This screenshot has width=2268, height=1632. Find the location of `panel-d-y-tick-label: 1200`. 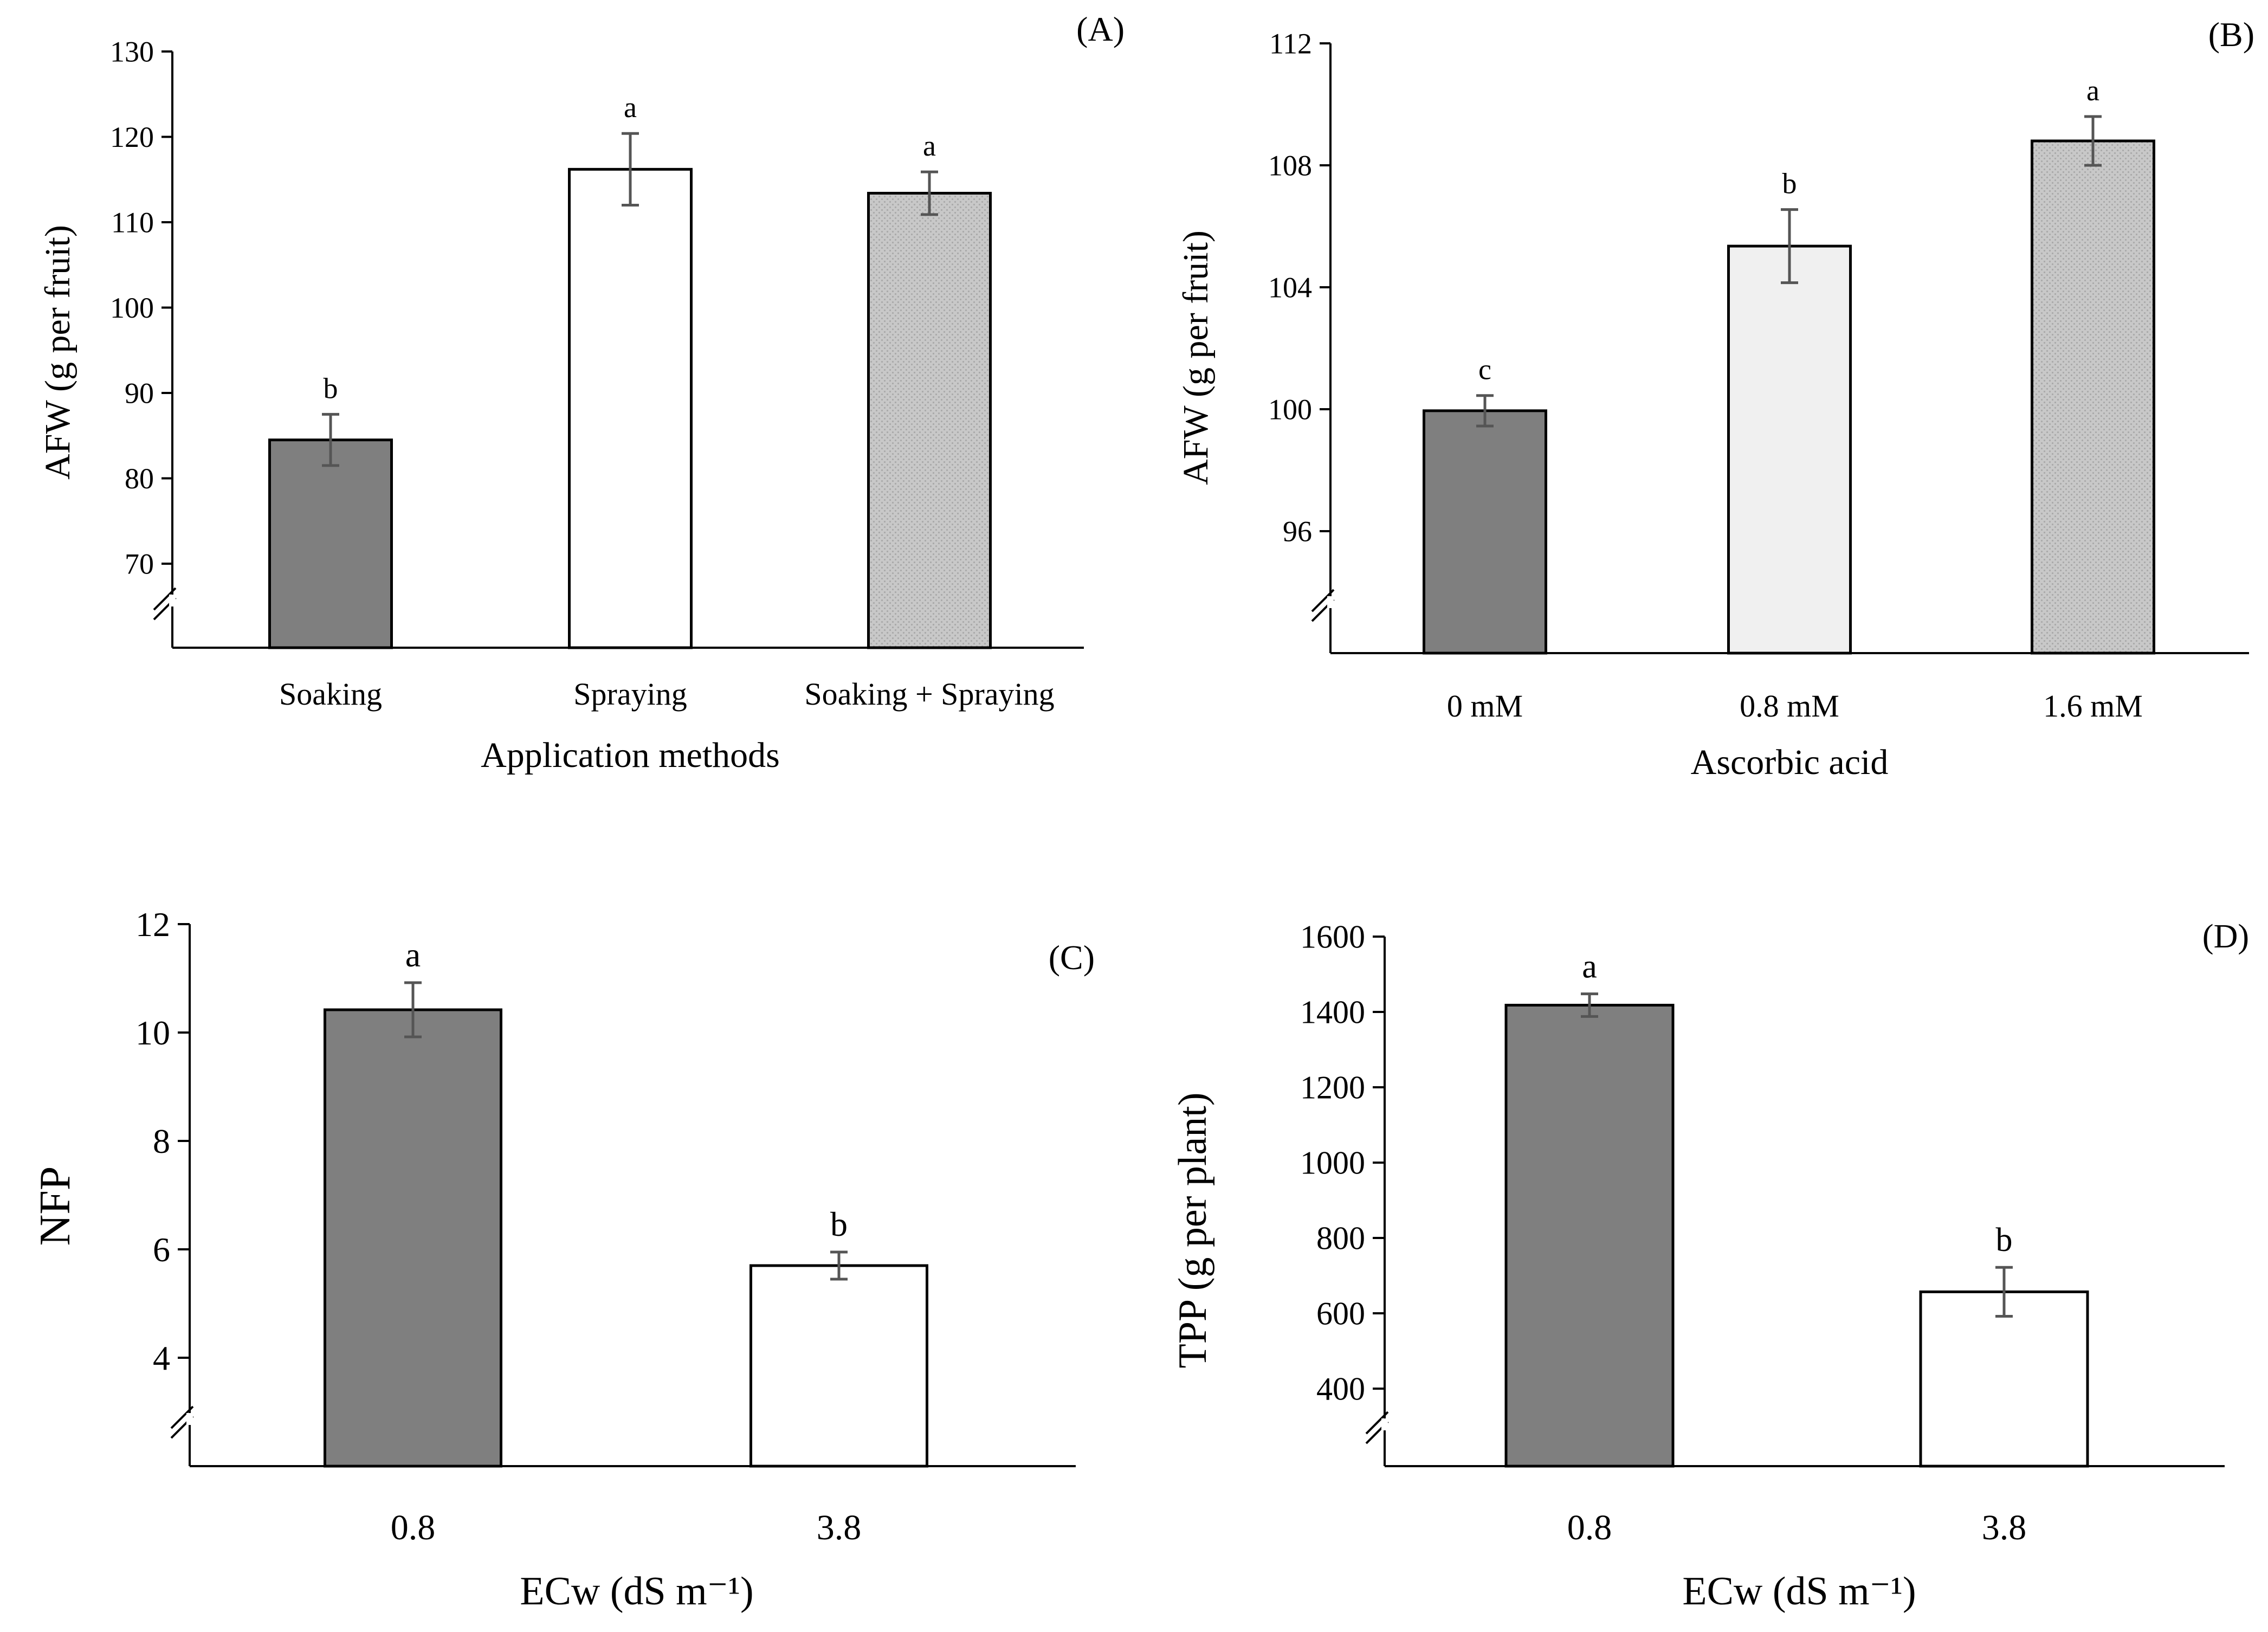

panel-d-y-tick-label: 1200 is located at coordinates (1333, 1087).